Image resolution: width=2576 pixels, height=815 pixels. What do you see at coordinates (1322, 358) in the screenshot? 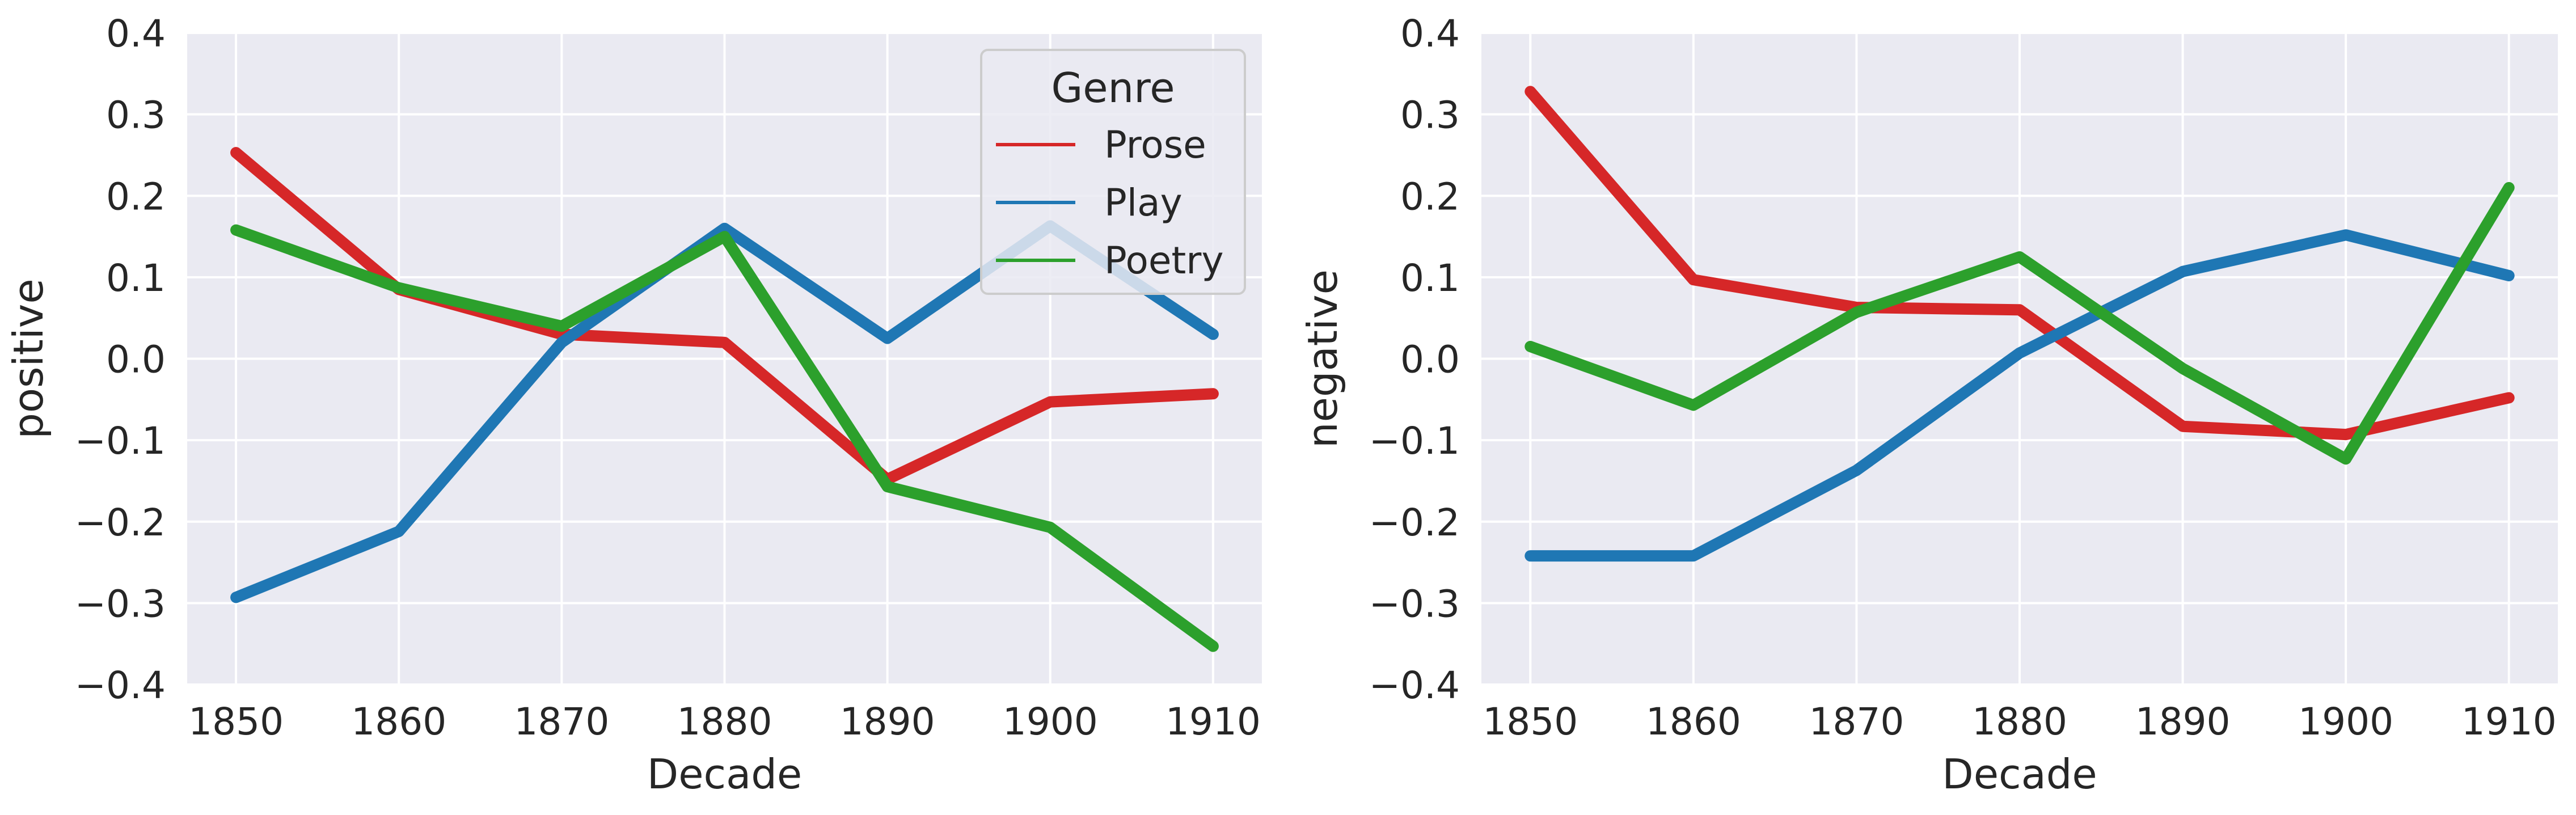
I see `y-axis-label: negative` at bounding box center [1322, 358].